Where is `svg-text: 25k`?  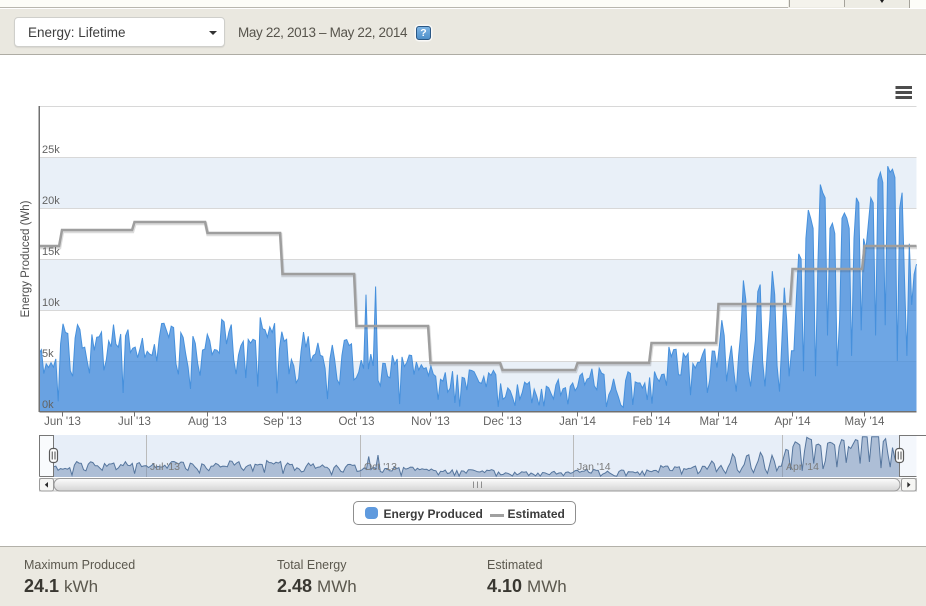 svg-text: 25k is located at coordinates (51, 150).